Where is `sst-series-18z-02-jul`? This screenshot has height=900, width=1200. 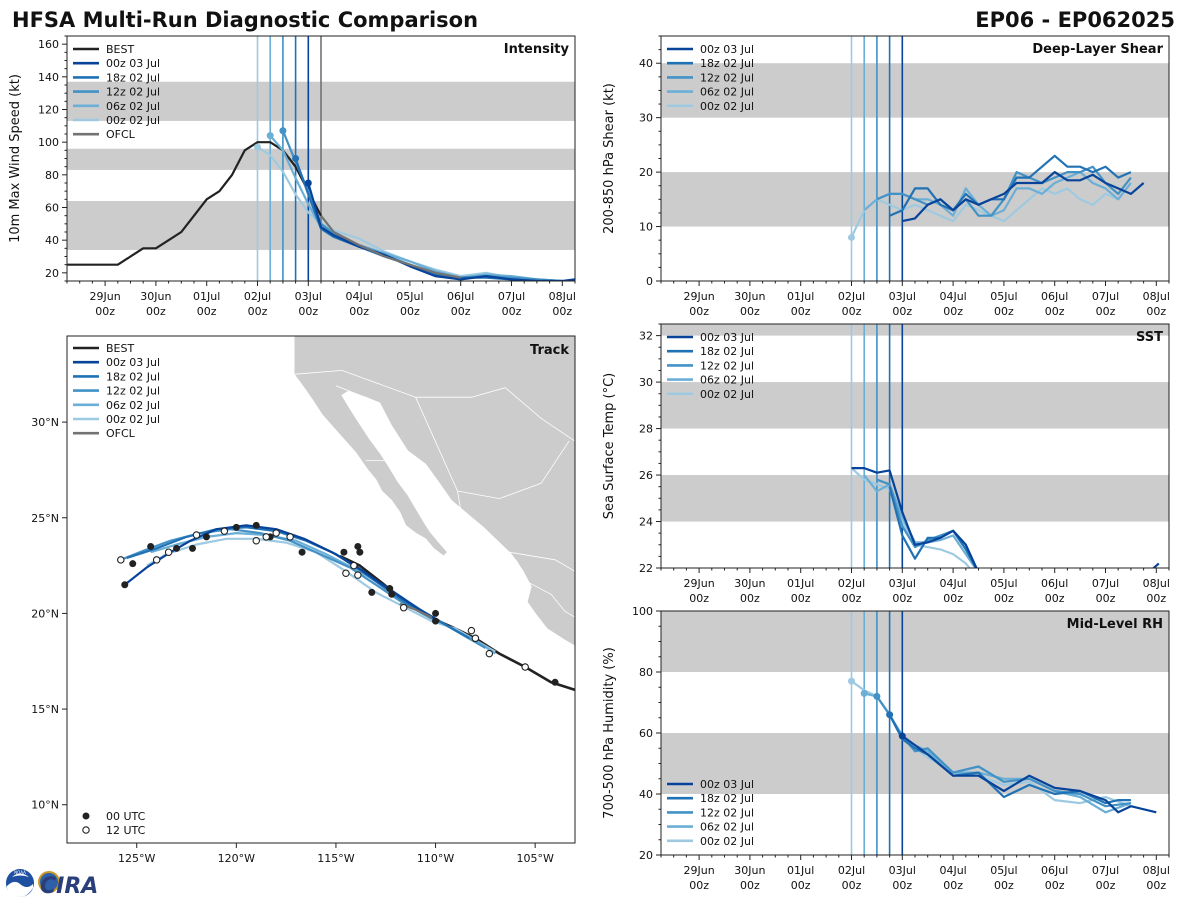 sst-series-18z-02-jul is located at coordinates (933, 527).